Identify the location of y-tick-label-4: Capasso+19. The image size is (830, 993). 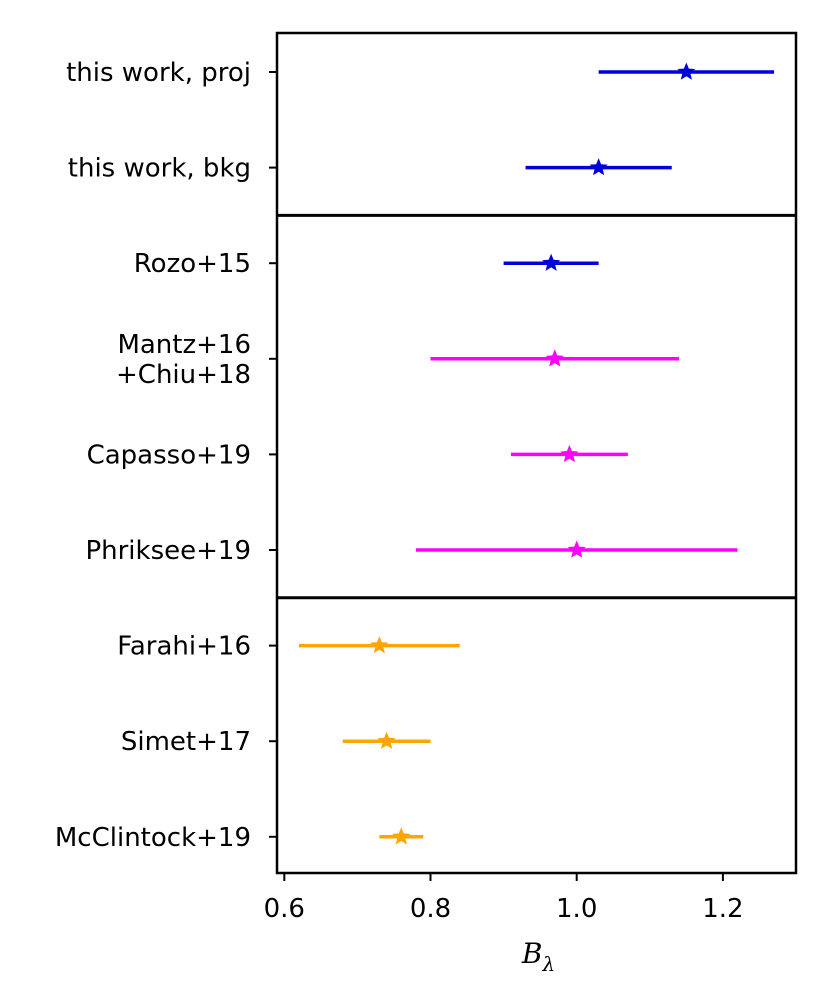
(169, 455).